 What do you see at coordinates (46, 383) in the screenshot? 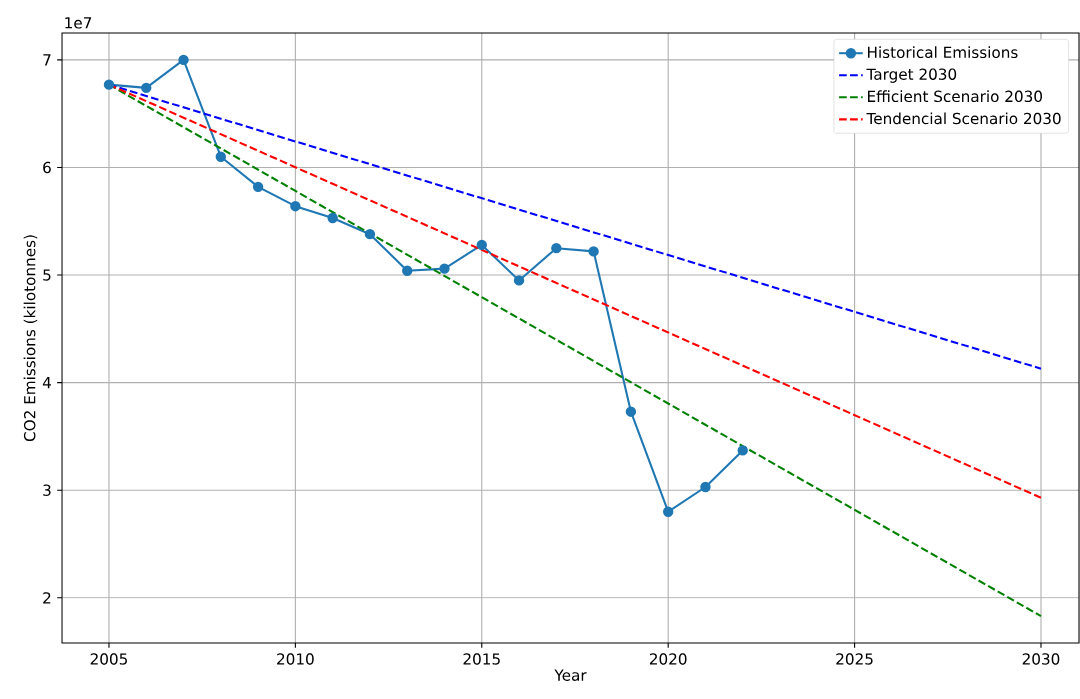
I see `y-tick-label: 4` at bounding box center [46, 383].